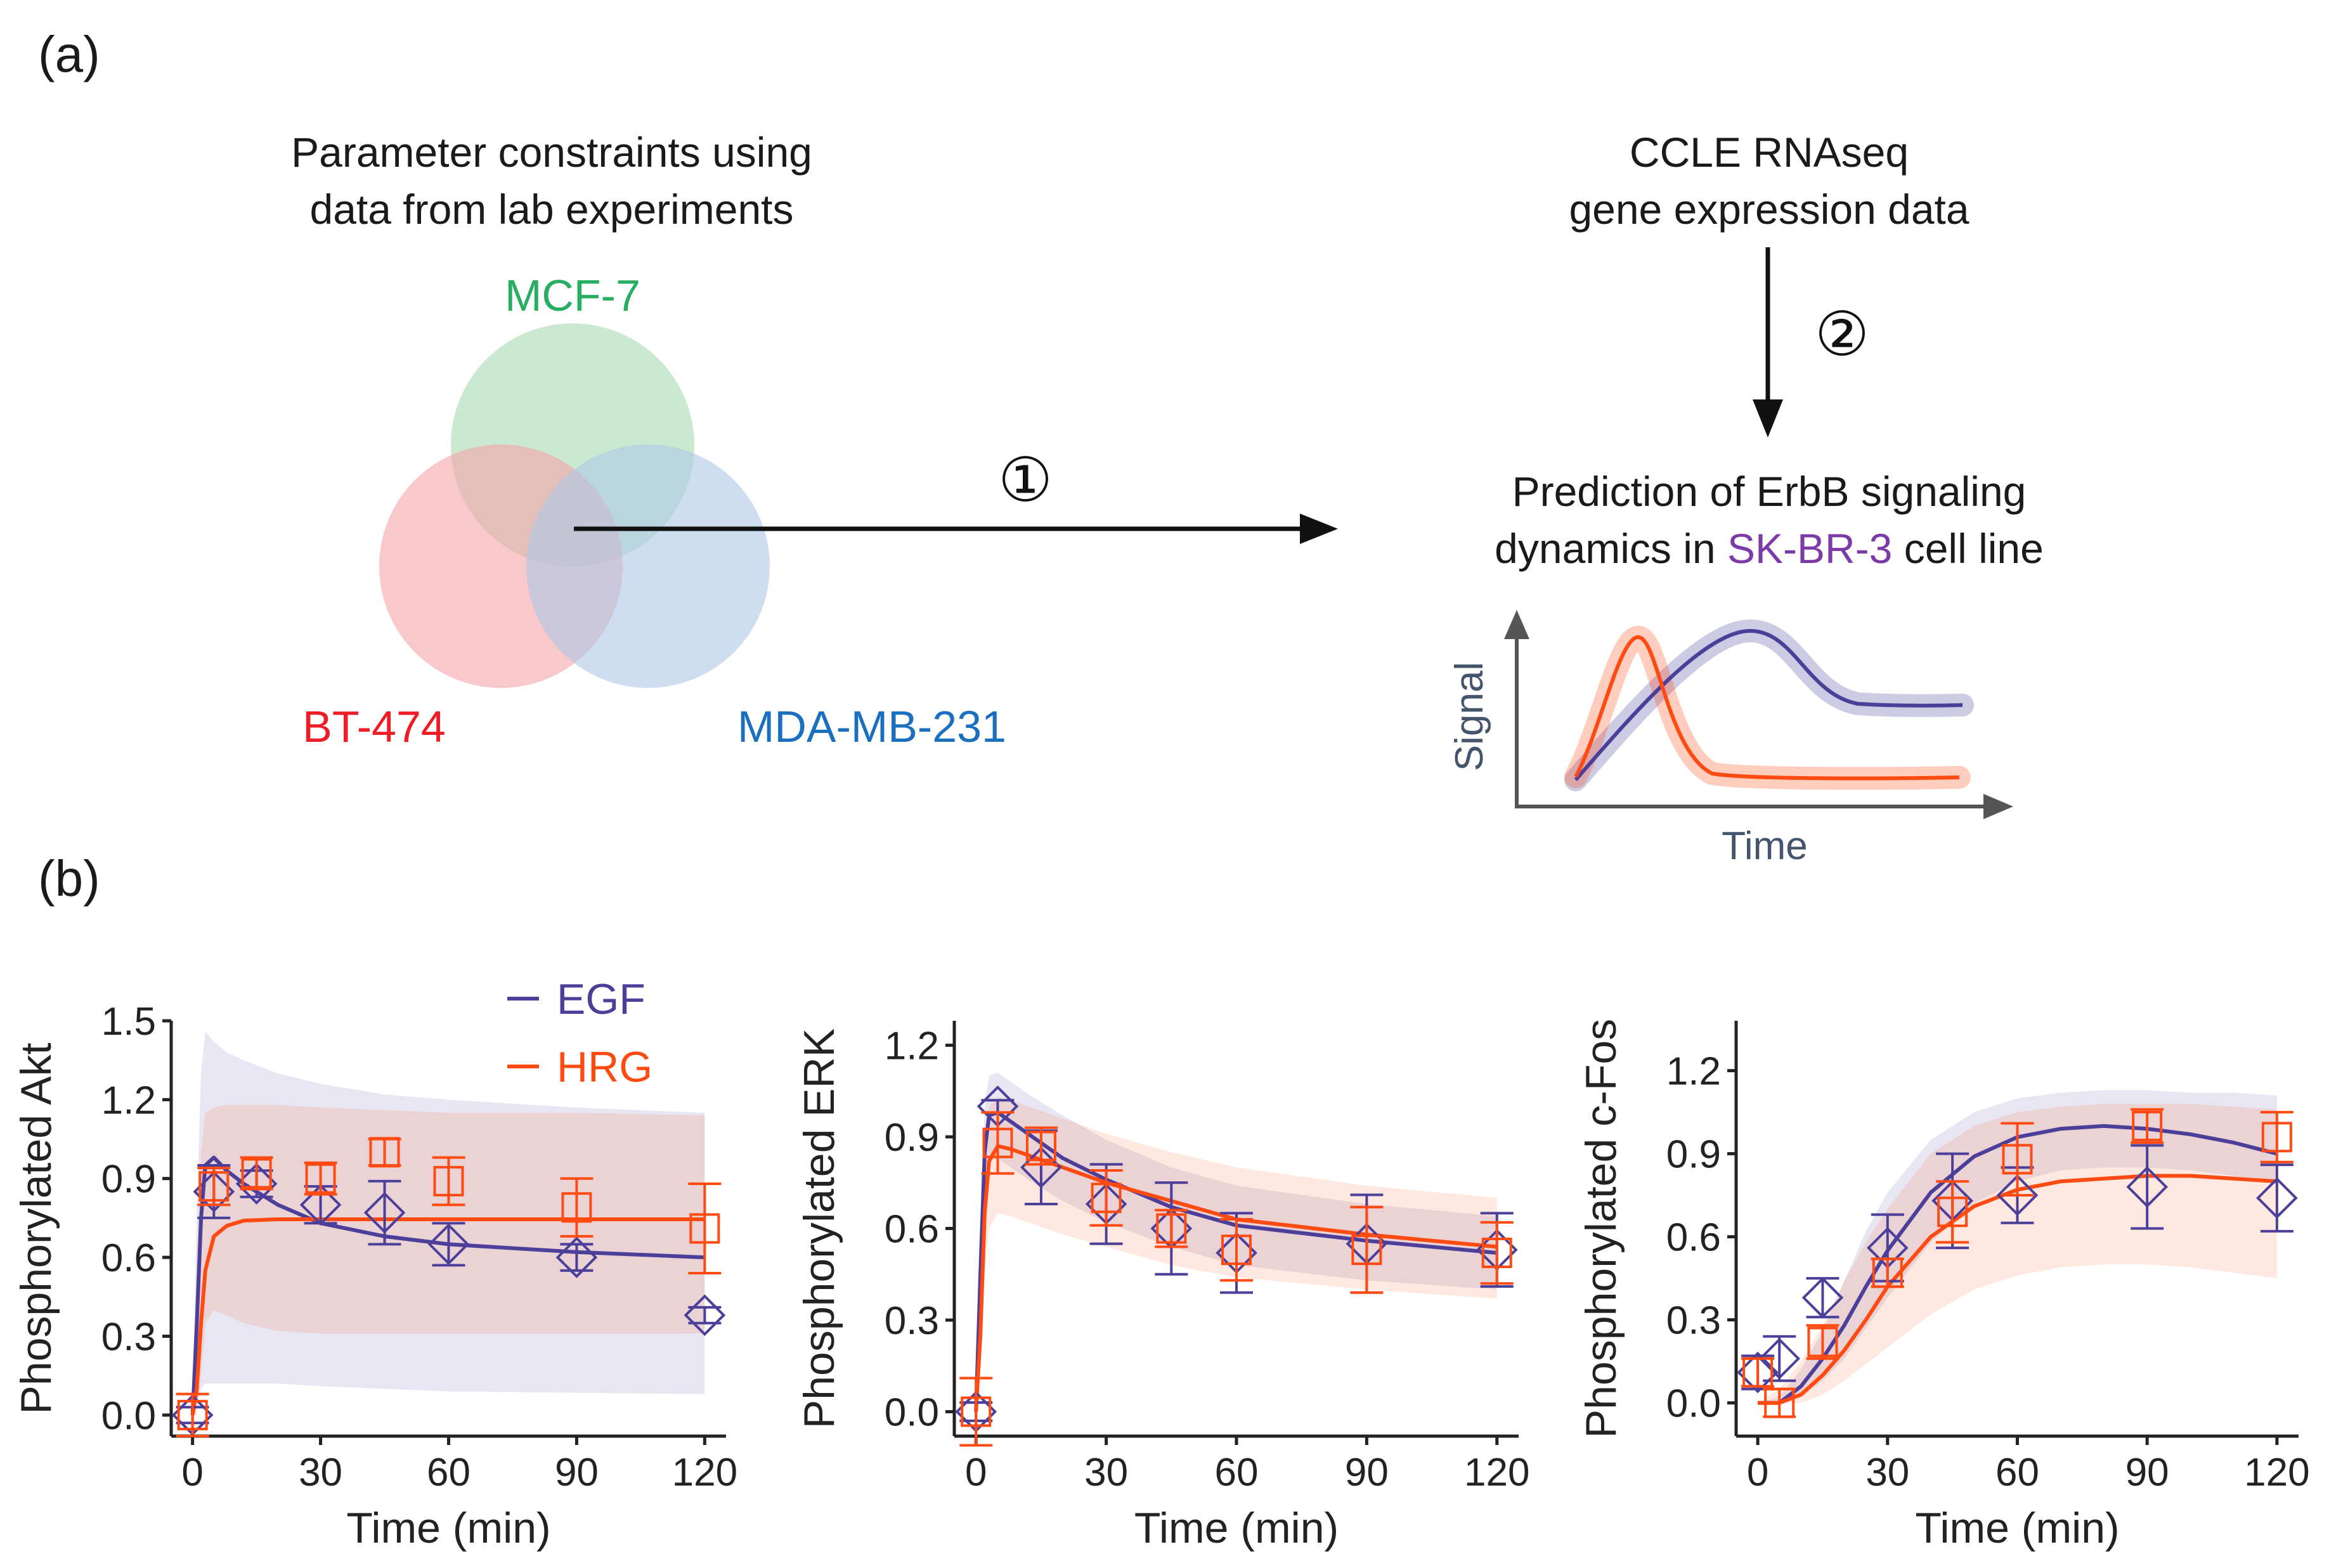 The height and width of the screenshot is (1568, 2329). Describe the element at coordinates (601, 999) in the screenshot. I see `legend-egf-label: EGF` at that location.